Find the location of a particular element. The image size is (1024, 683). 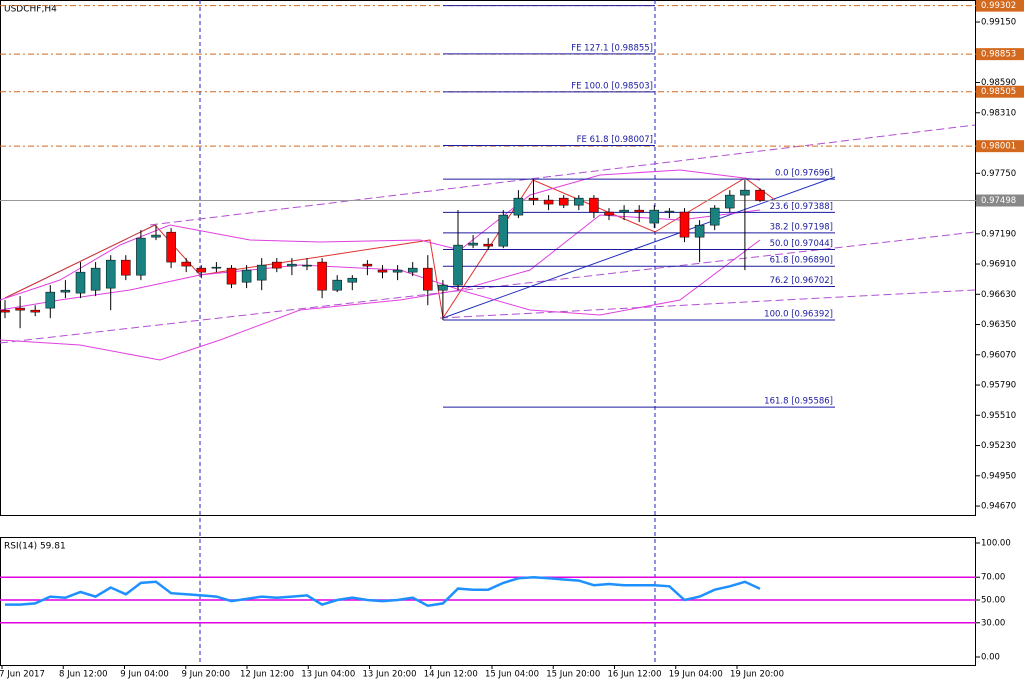

x-tick-label: 13 Jun 04:00 is located at coordinates (328, 675).